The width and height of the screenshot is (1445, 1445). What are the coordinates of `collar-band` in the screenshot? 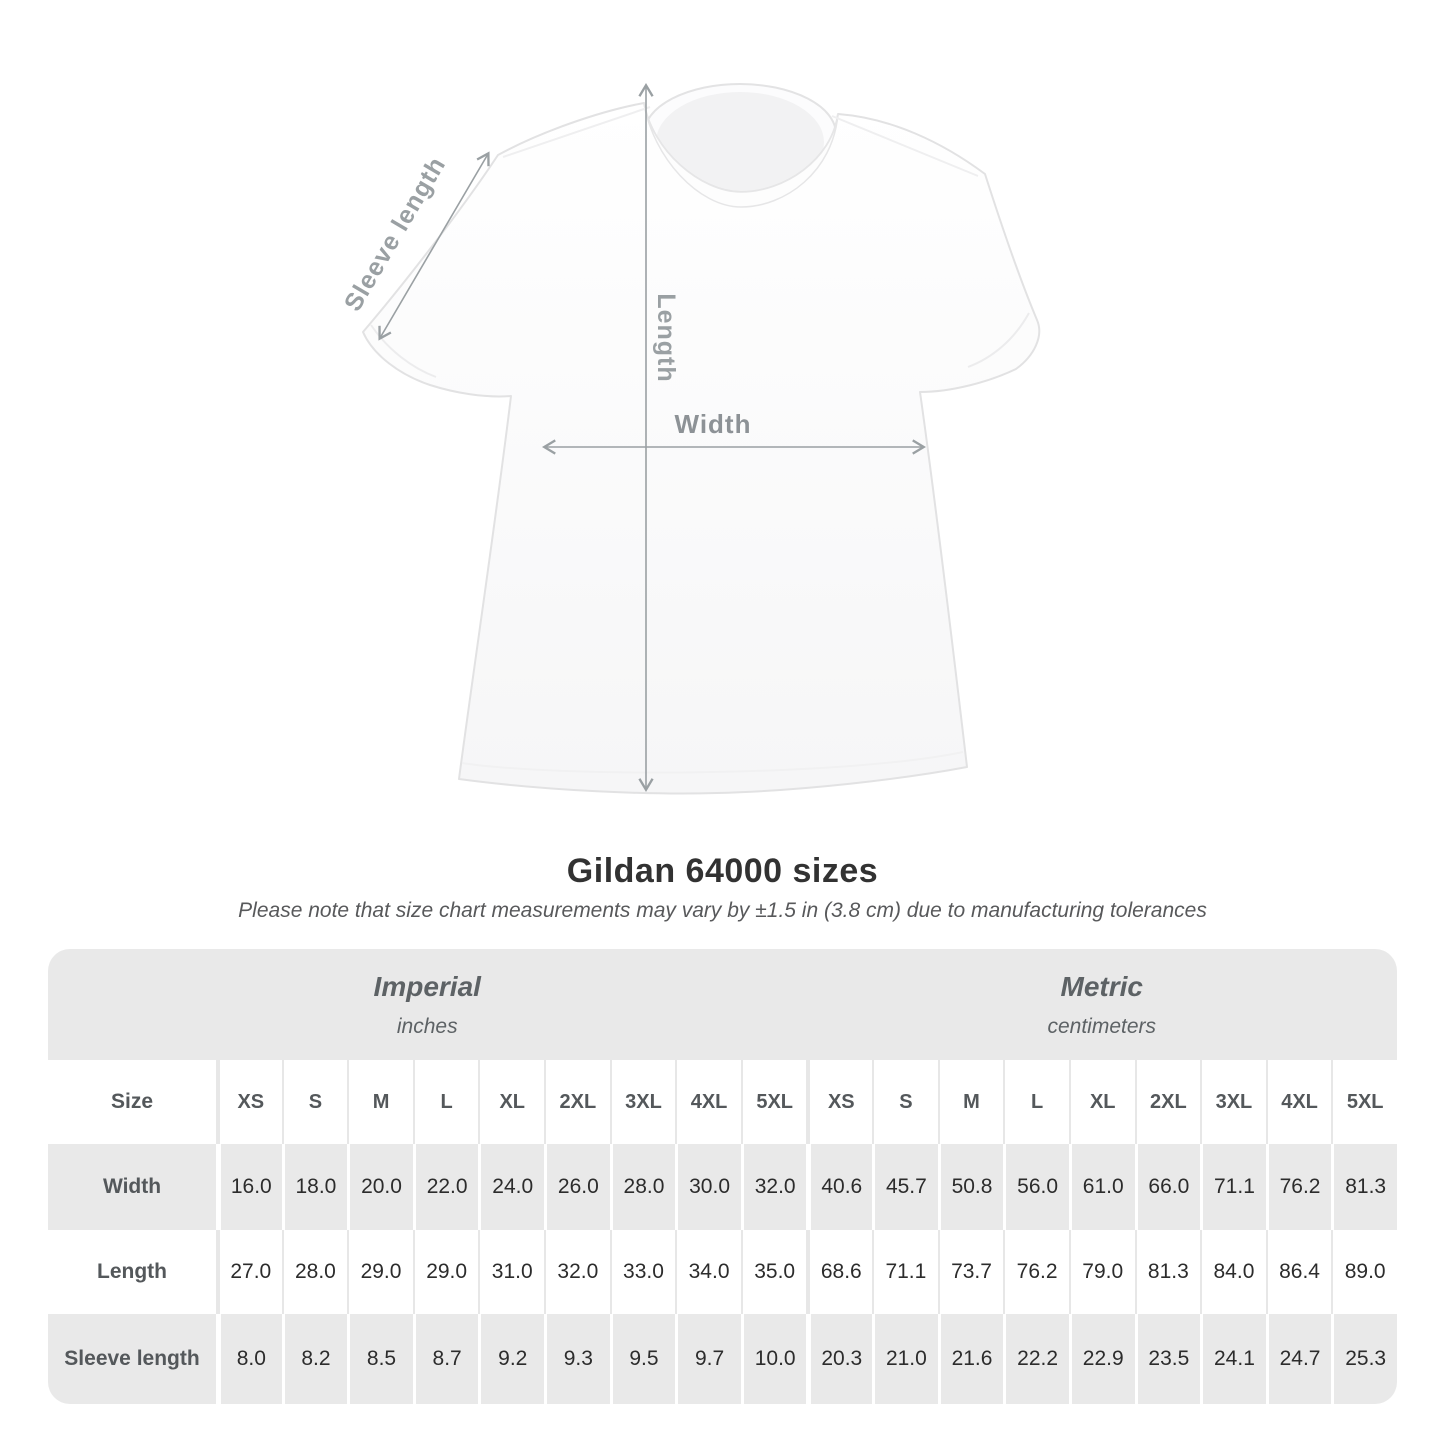 It's located at (741, 155).